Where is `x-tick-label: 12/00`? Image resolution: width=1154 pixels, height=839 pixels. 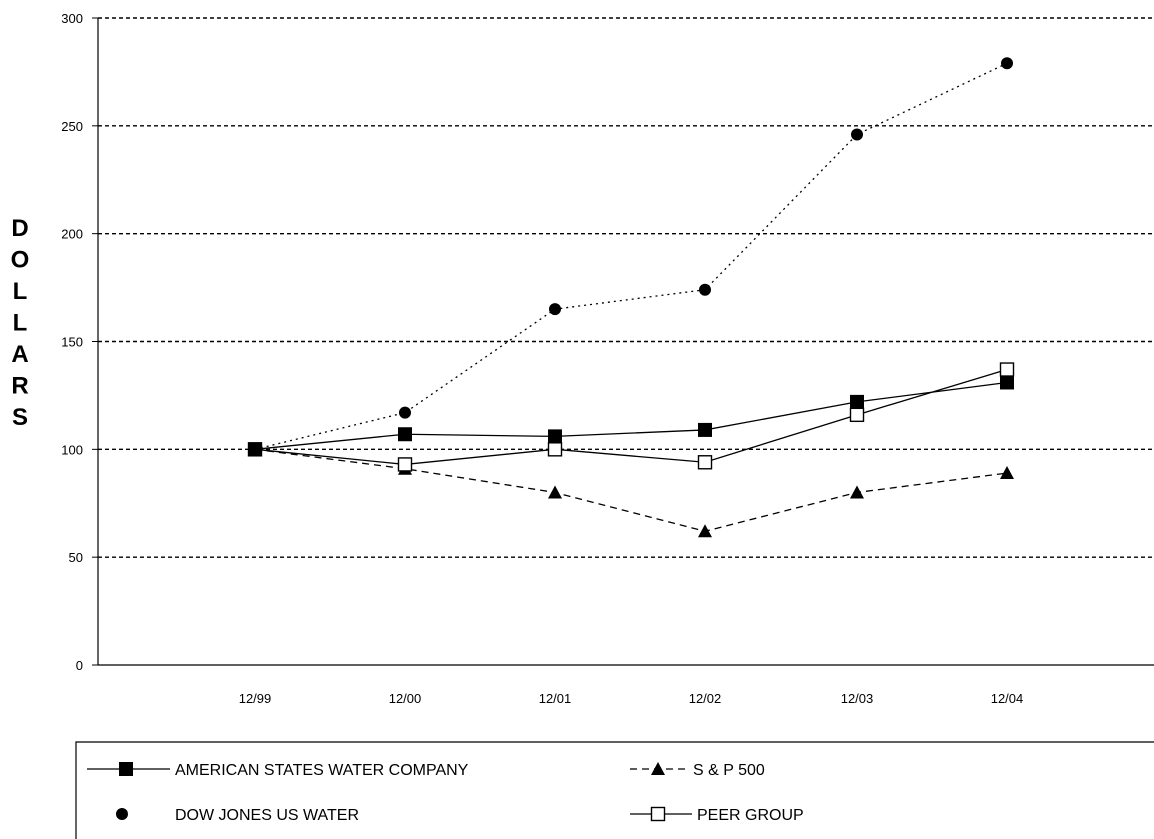
x-tick-label: 12/00 is located at coordinates (405, 698).